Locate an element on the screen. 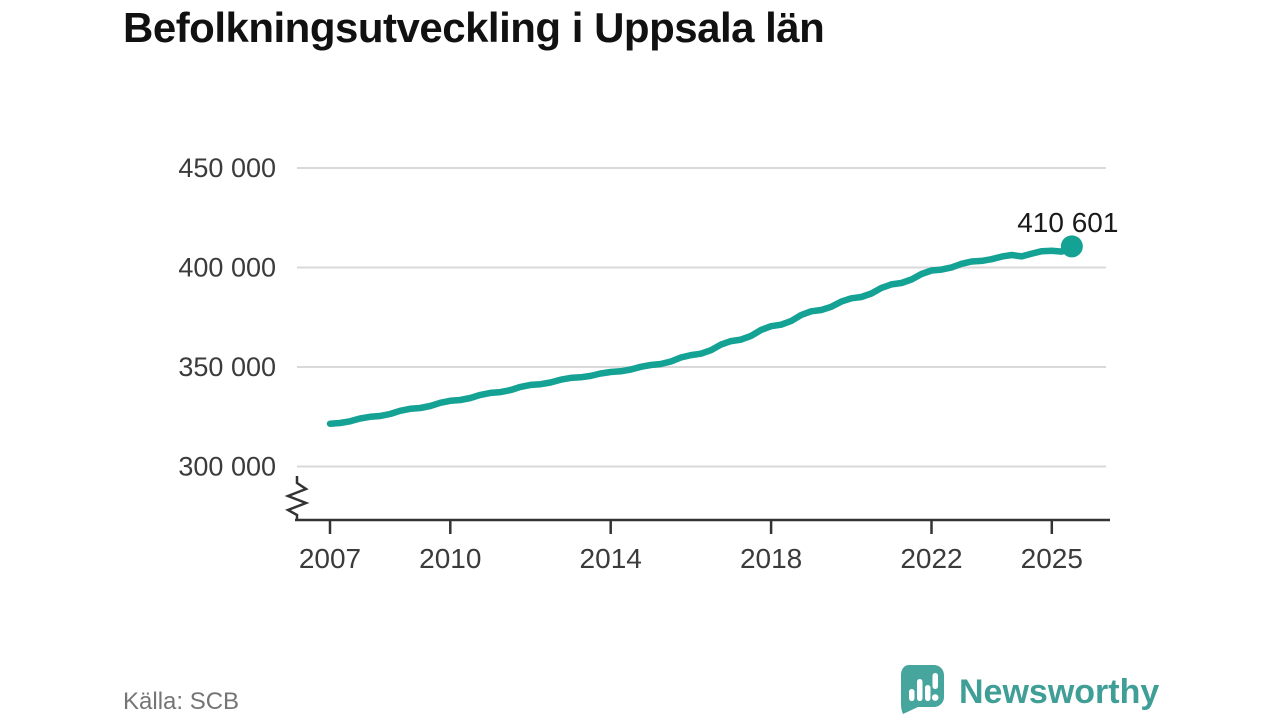  y-tick-label: 300 000 is located at coordinates (227, 467).